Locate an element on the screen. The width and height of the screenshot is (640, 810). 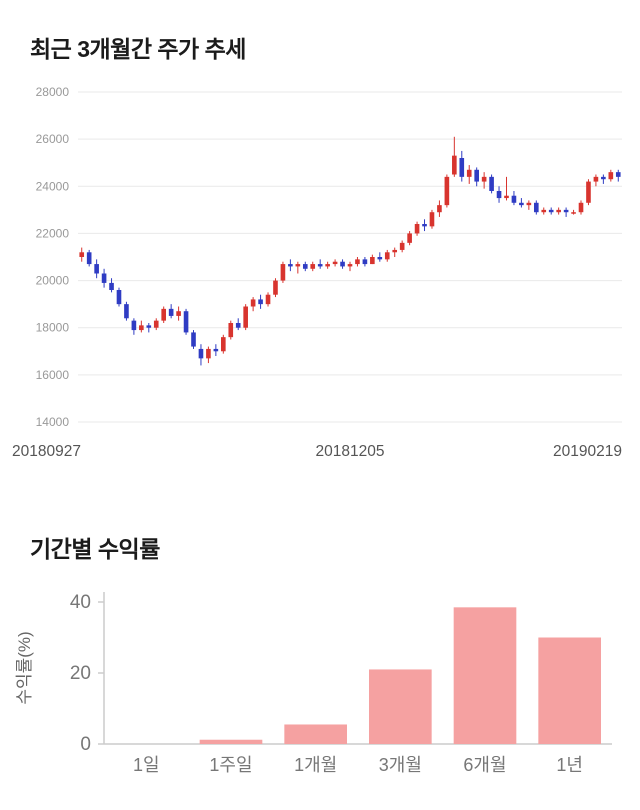
y-tick-label: 16000 is located at coordinates (53, 375).